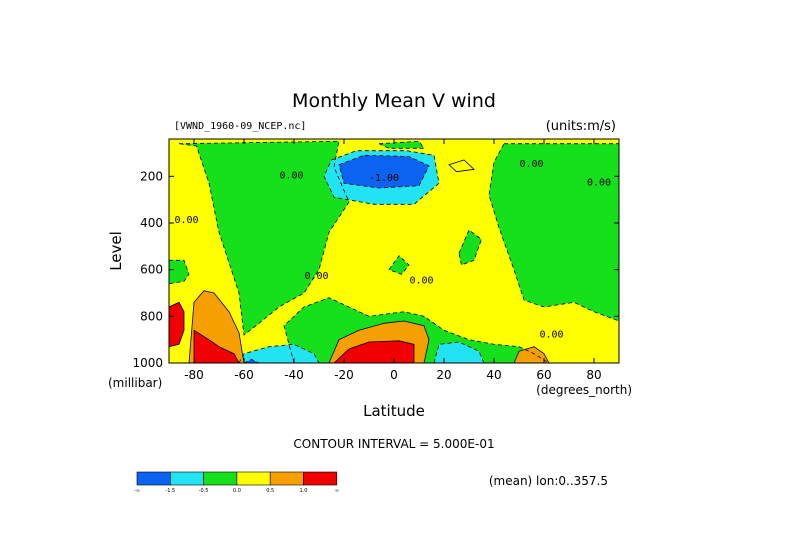 The height and width of the screenshot is (558, 789). What do you see at coordinates (116, 251) in the screenshot?
I see `y-axis-label: Level` at bounding box center [116, 251].